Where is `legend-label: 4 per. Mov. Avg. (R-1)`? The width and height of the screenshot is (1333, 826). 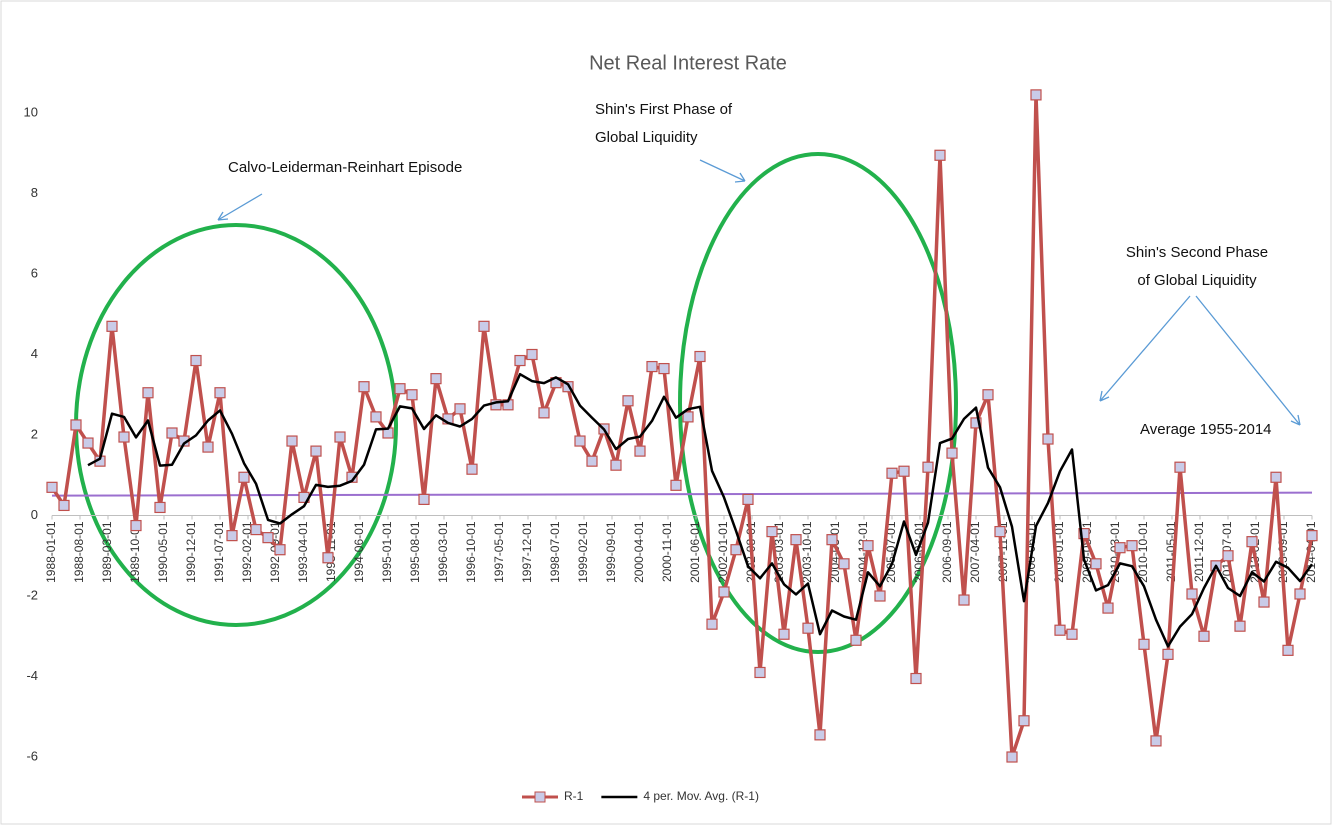 legend-label: 4 per. Mov. Avg. (R-1) is located at coordinates (701, 796).